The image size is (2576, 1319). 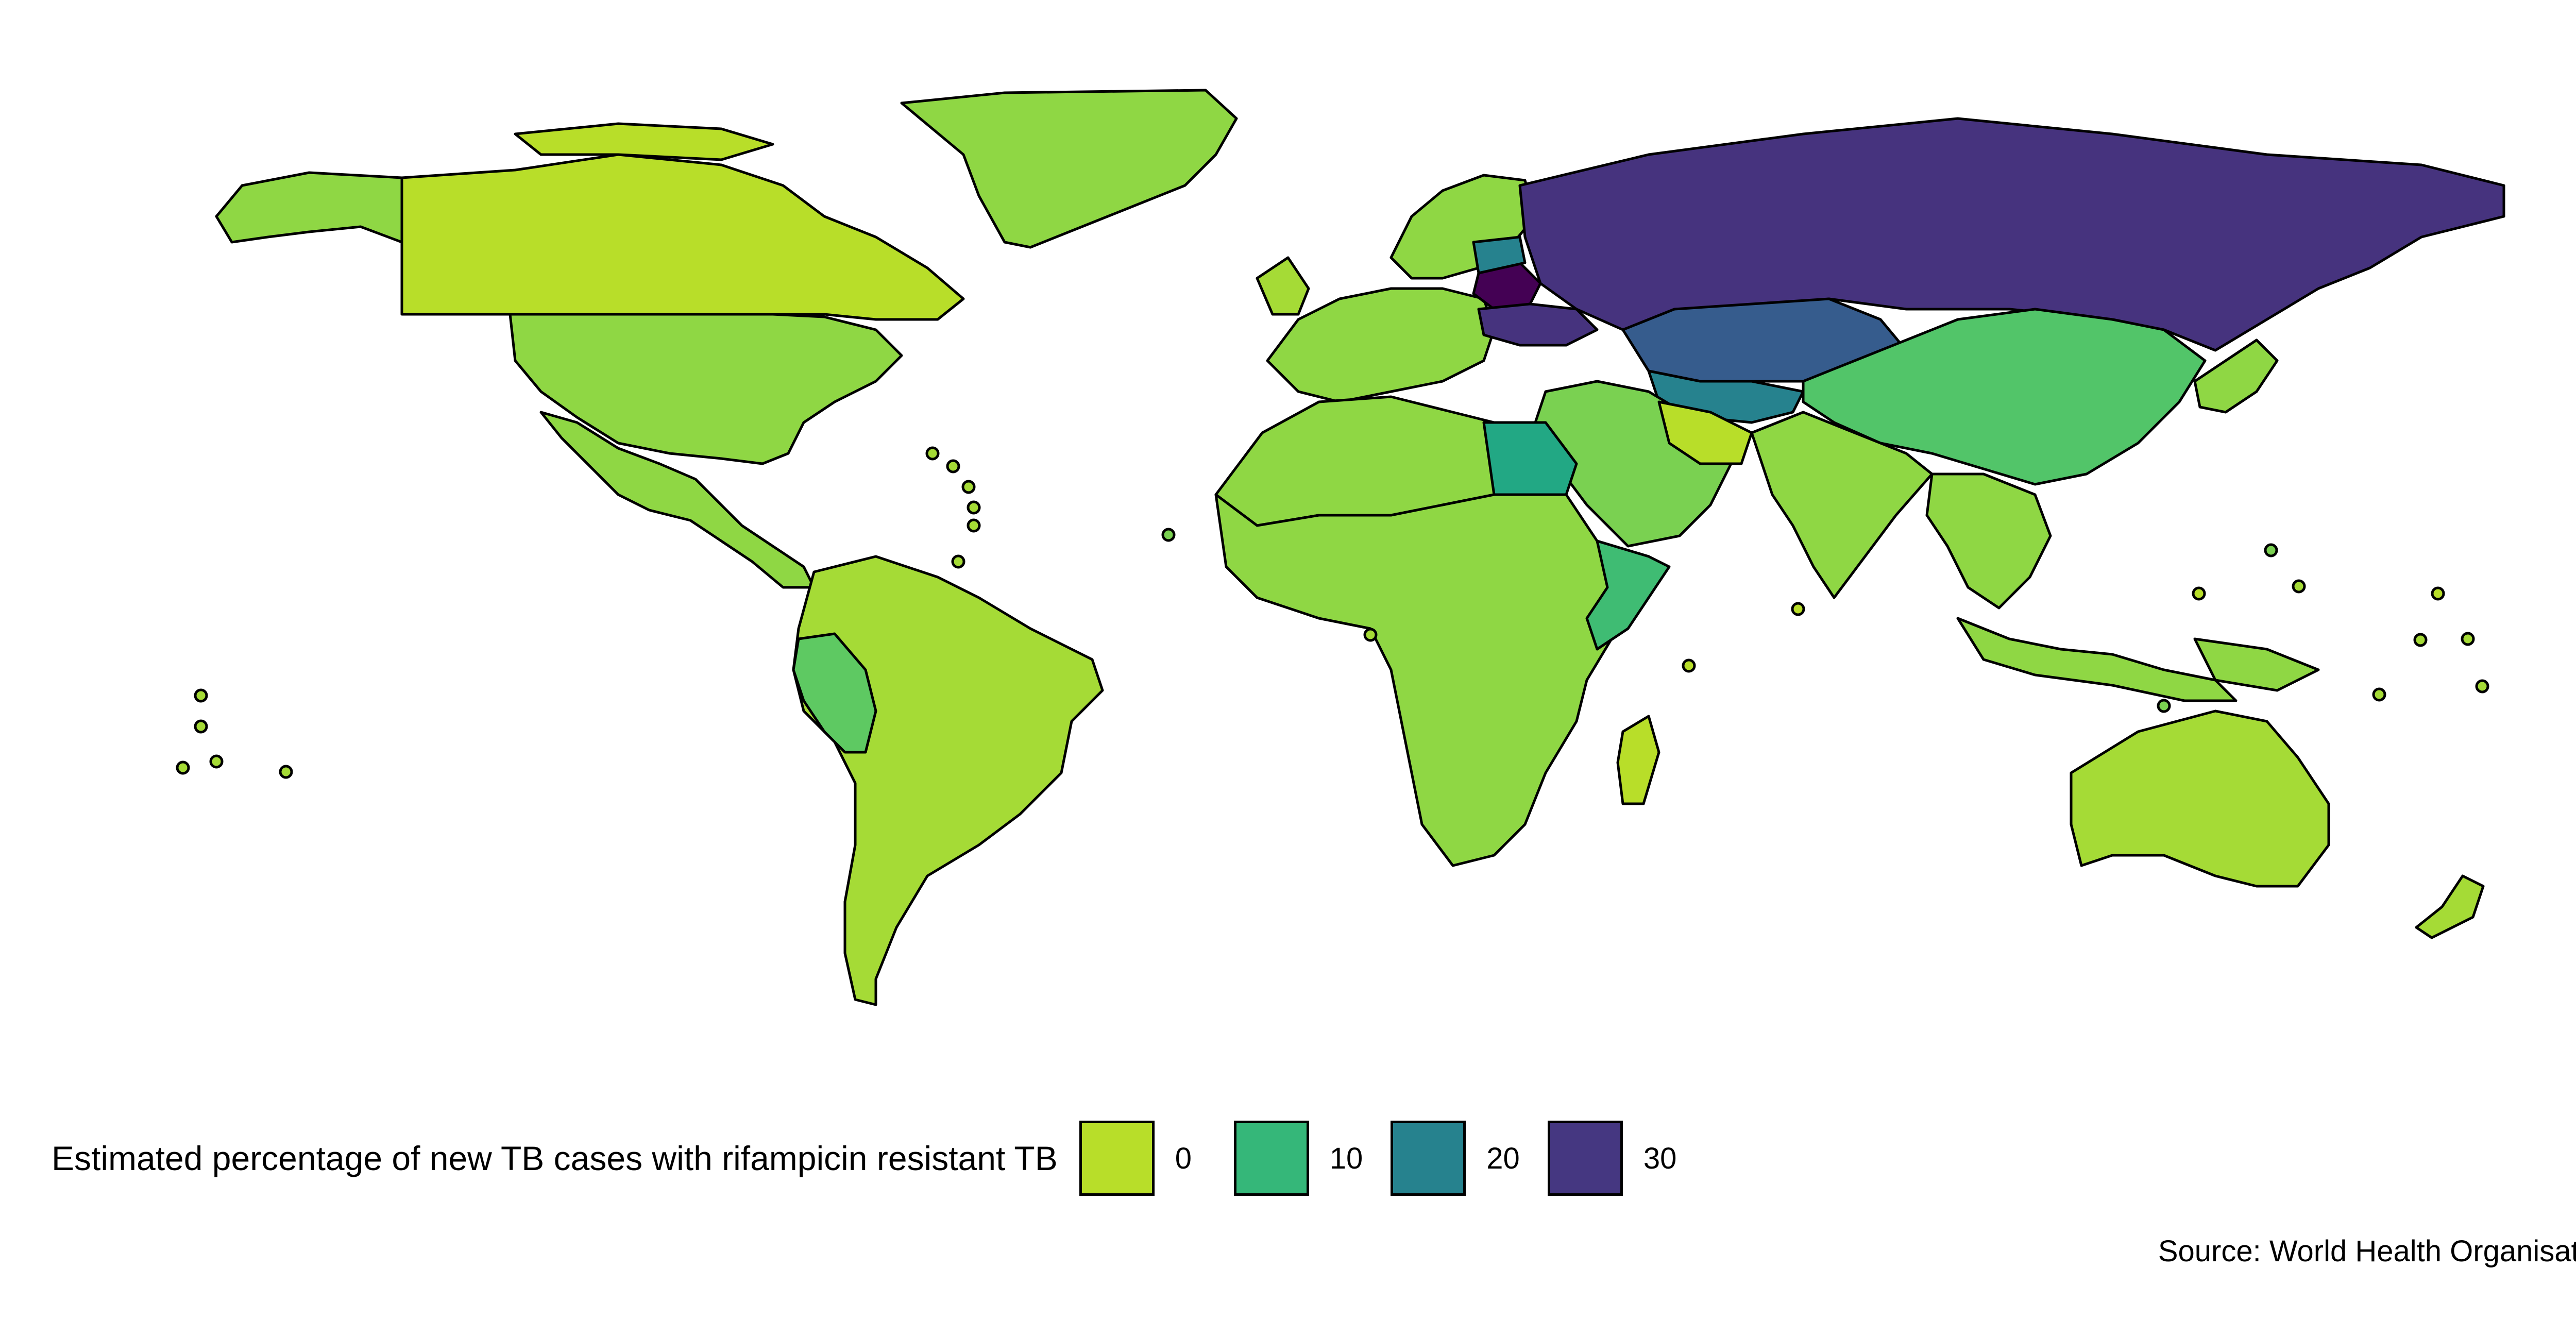 I want to click on region-madagascar, so click(x=1638, y=760).